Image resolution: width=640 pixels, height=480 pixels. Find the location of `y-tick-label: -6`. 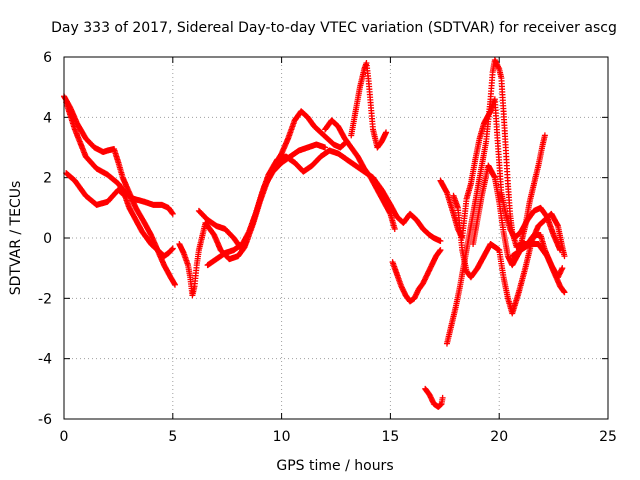

y-tick-label: -6 is located at coordinates (45, 420).